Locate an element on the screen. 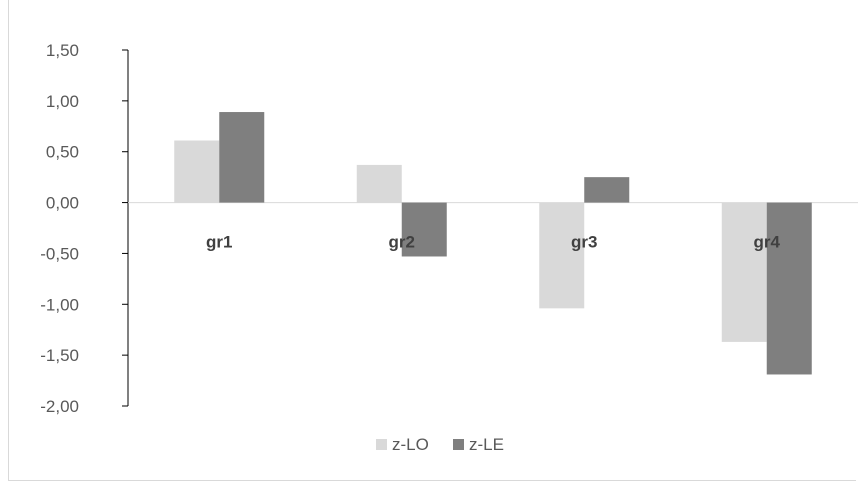 This screenshot has height=483, width=858. x-category-label: gr1 is located at coordinates (219, 242).